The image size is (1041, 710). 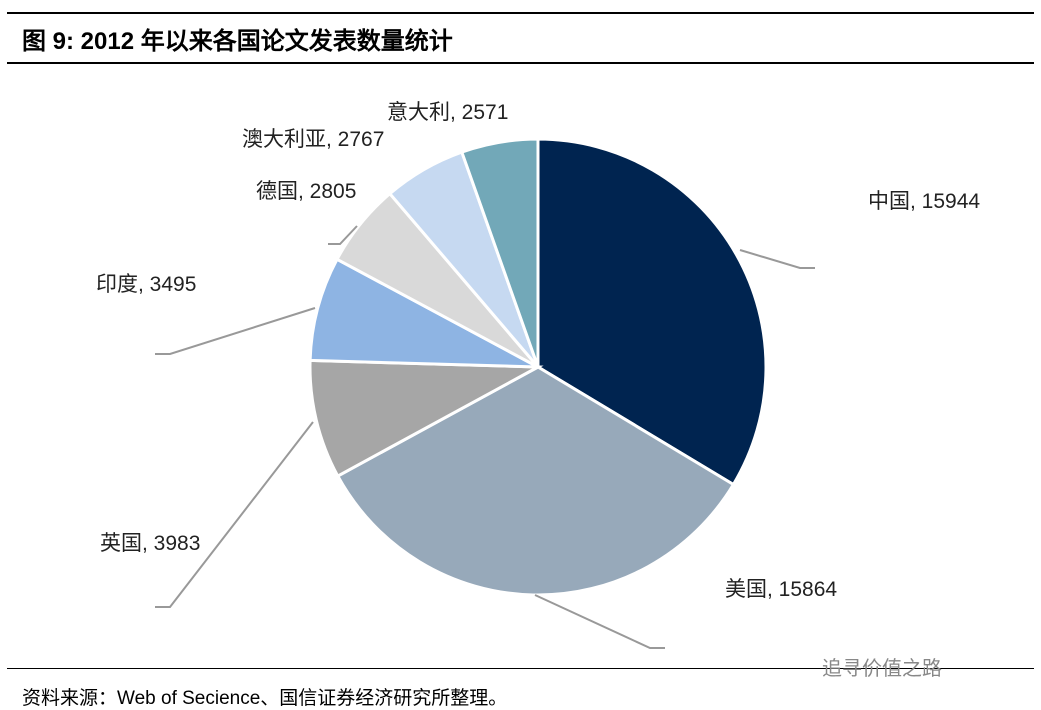 What do you see at coordinates (265, 698) in the screenshot?
I see `source-note: 资料来源：Web of Secience、国信证券经济研究所整理。` at bounding box center [265, 698].